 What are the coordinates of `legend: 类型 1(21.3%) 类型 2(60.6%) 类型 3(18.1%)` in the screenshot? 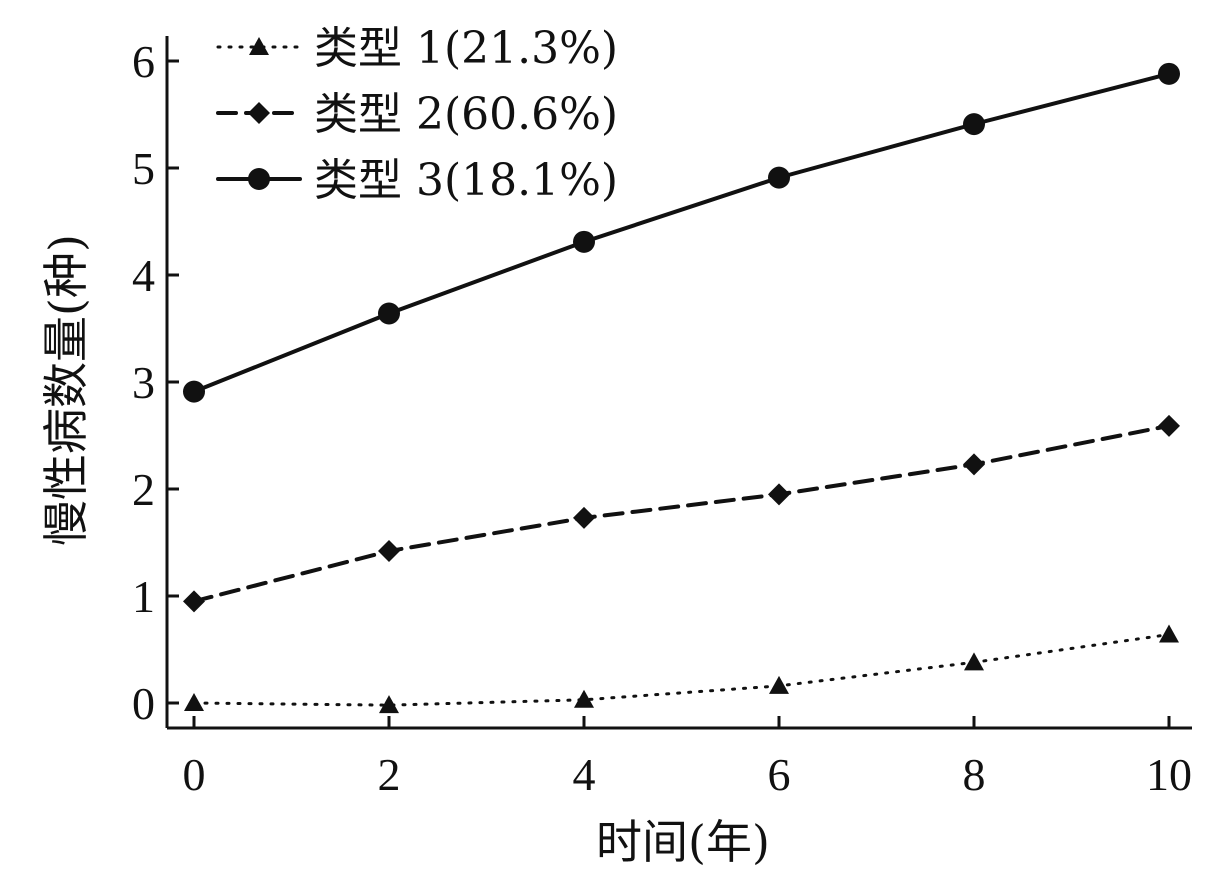 It's located at (417, 114).